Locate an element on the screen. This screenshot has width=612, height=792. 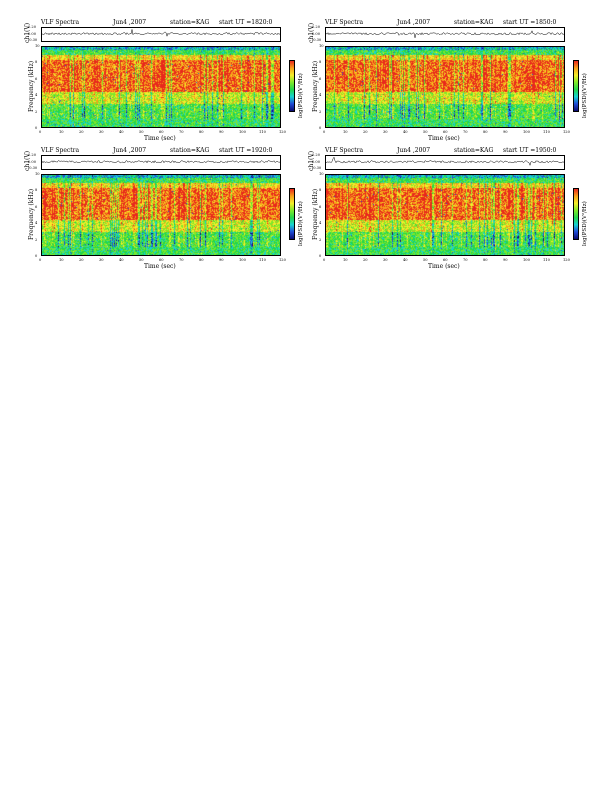
panel-start-time: start UT =1920:0 is located at coordinates (246, 150).